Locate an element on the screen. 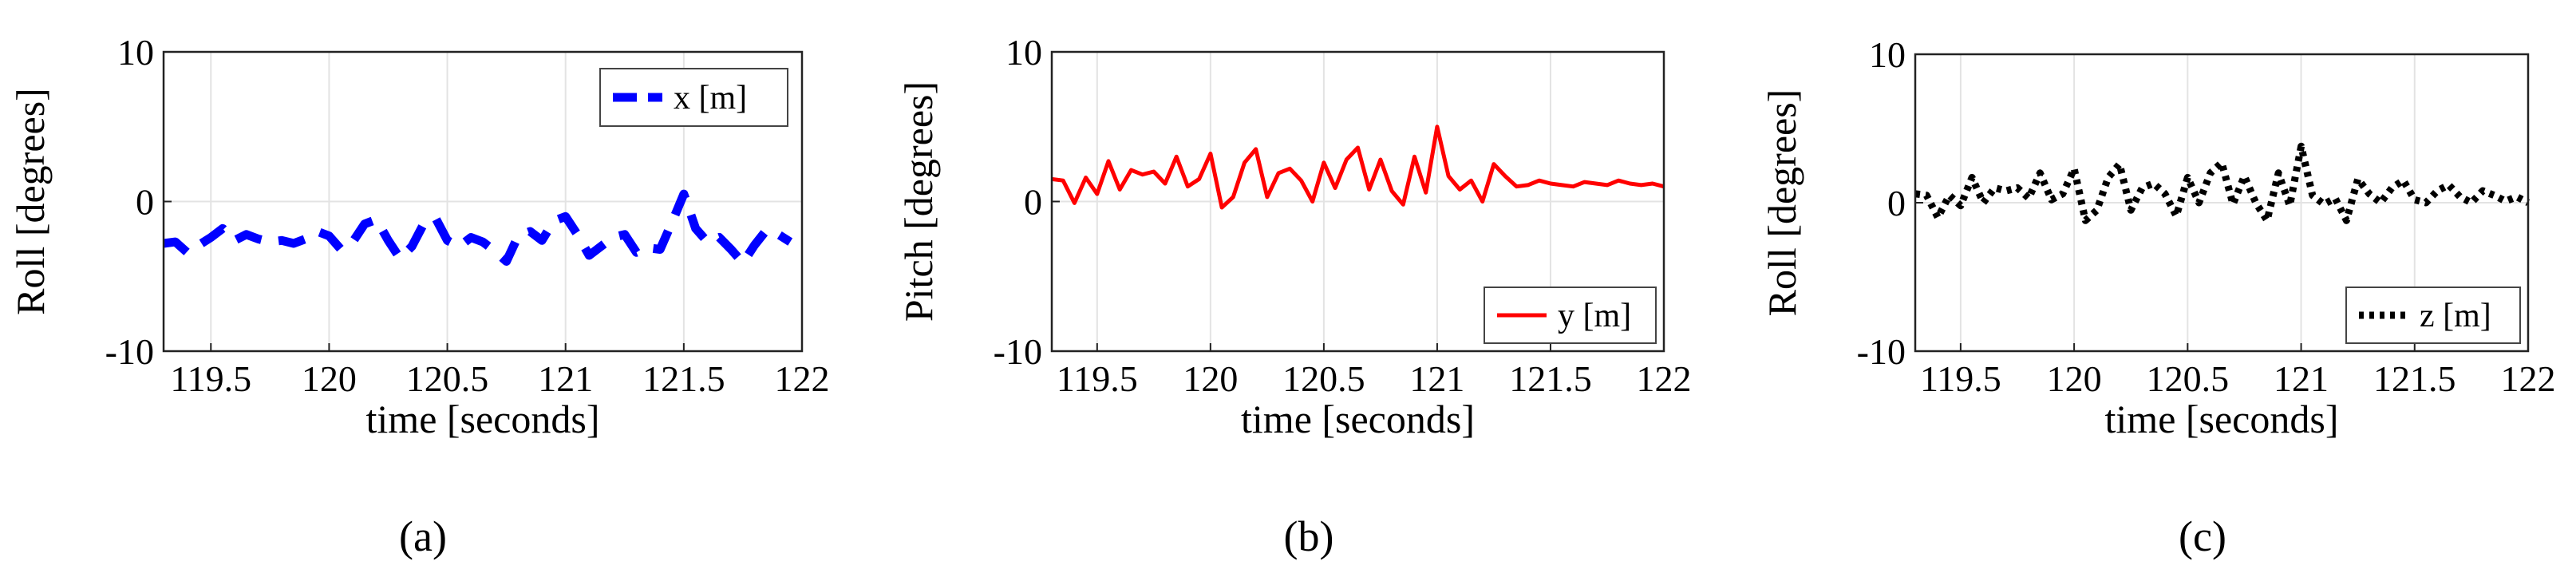 The width and height of the screenshot is (2576, 581). legend-label: x [m] is located at coordinates (710, 99).